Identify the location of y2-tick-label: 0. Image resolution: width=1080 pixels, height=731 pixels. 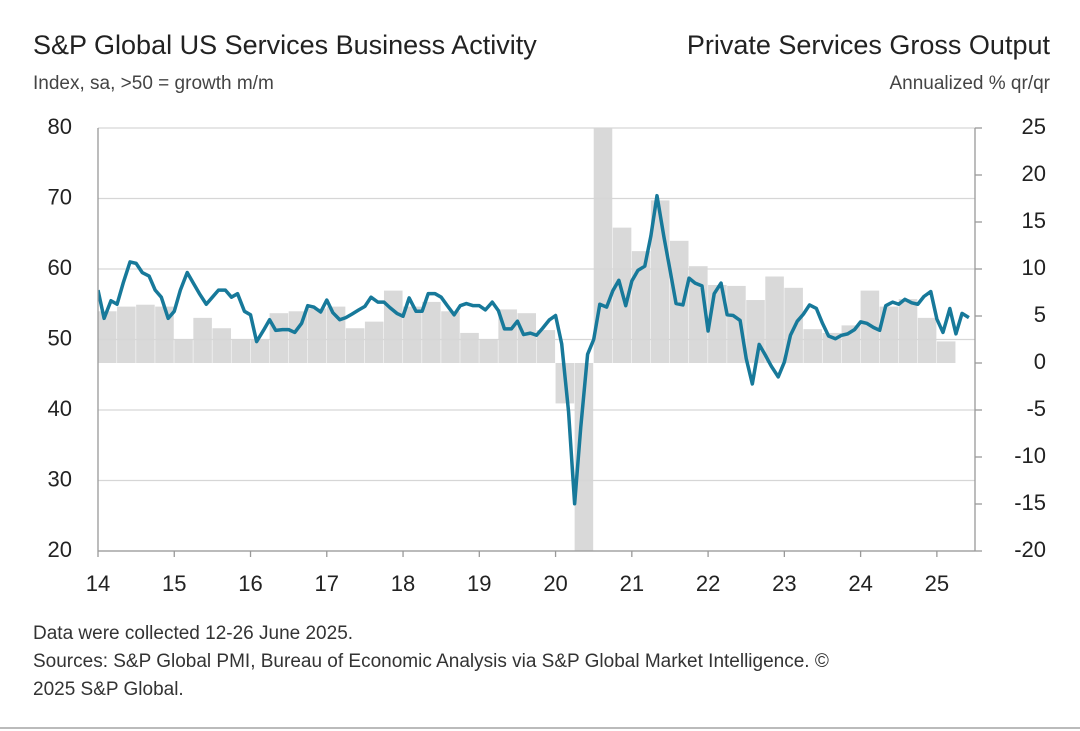
(1040, 361).